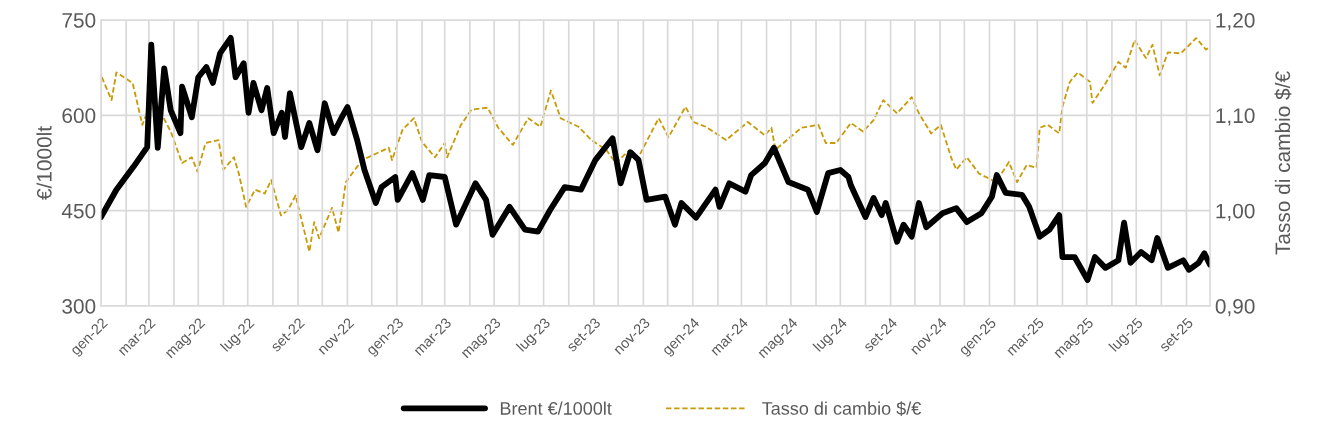 This screenshot has width=1325, height=424. I want to click on y2-tick-label: 0,90, so click(1235, 308).